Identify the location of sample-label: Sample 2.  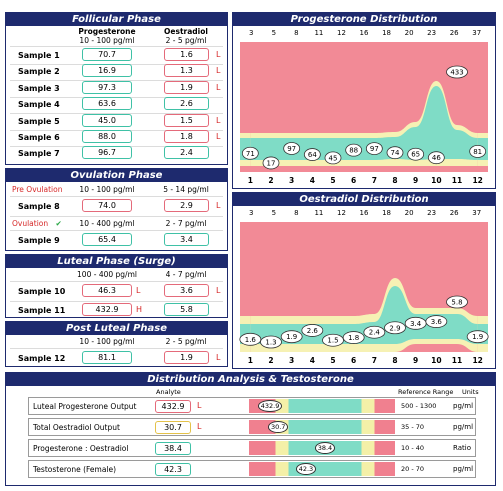
(39, 72).